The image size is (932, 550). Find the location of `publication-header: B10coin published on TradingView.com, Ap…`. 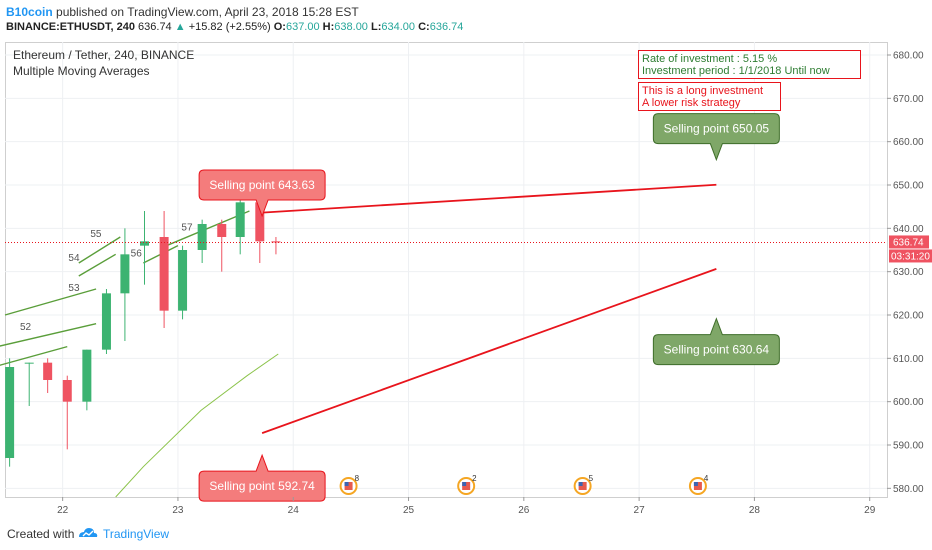

publication-header: B10coin published on TradingView.com, Ap… is located at coordinates (466, 18).